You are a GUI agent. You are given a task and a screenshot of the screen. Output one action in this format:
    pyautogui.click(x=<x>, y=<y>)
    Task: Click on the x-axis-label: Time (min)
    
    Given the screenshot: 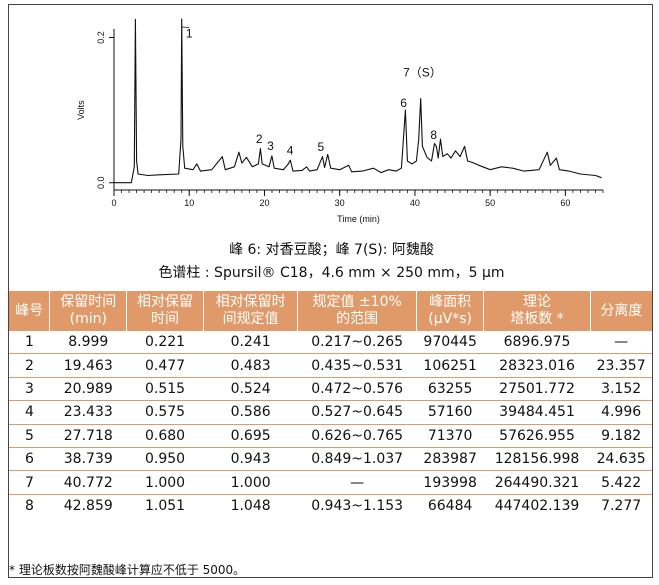 What is the action you would take?
    pyautogui.click(x=358, y=219)
    